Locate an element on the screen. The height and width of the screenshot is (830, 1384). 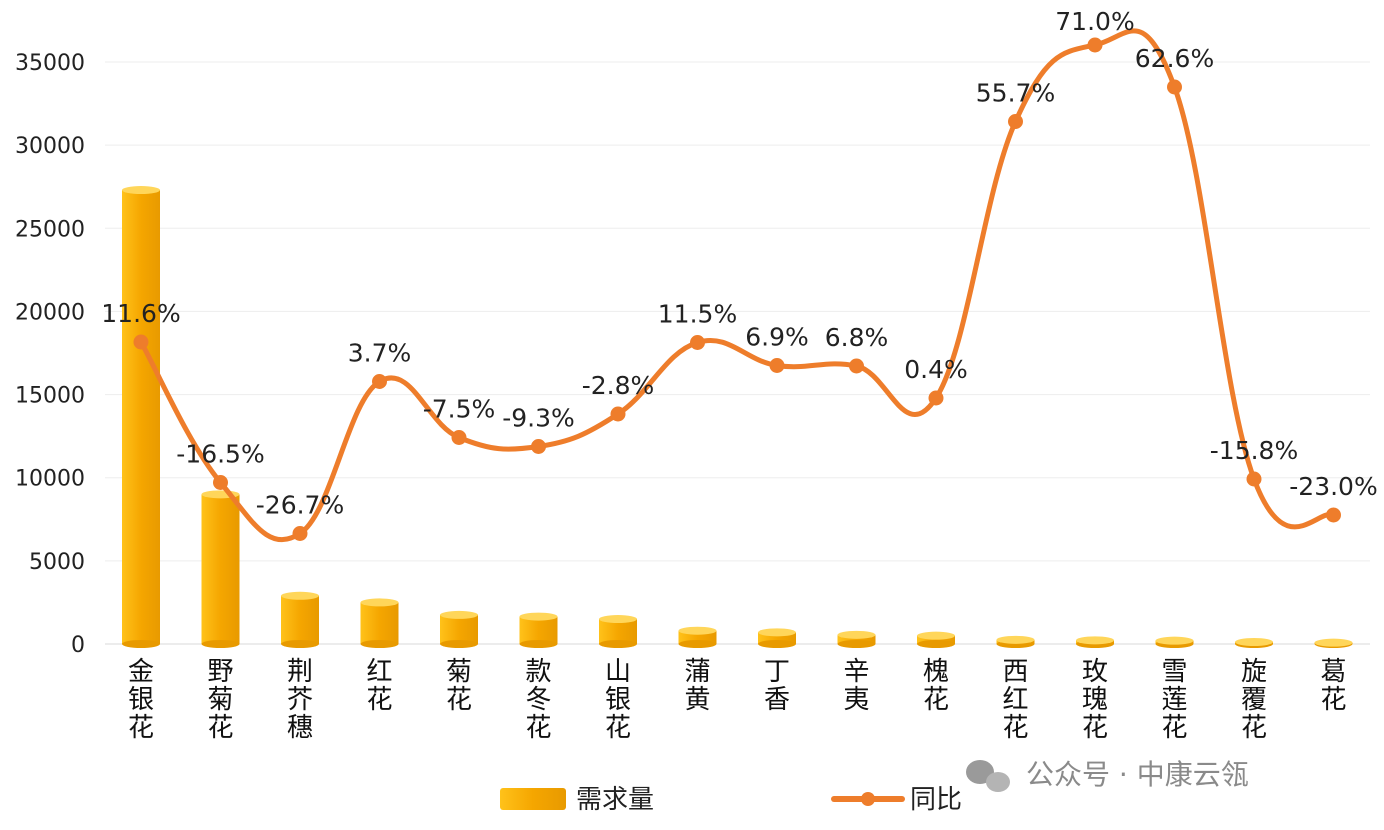
yoy-data-label: -9.3% is located at coordinates (538, 418).